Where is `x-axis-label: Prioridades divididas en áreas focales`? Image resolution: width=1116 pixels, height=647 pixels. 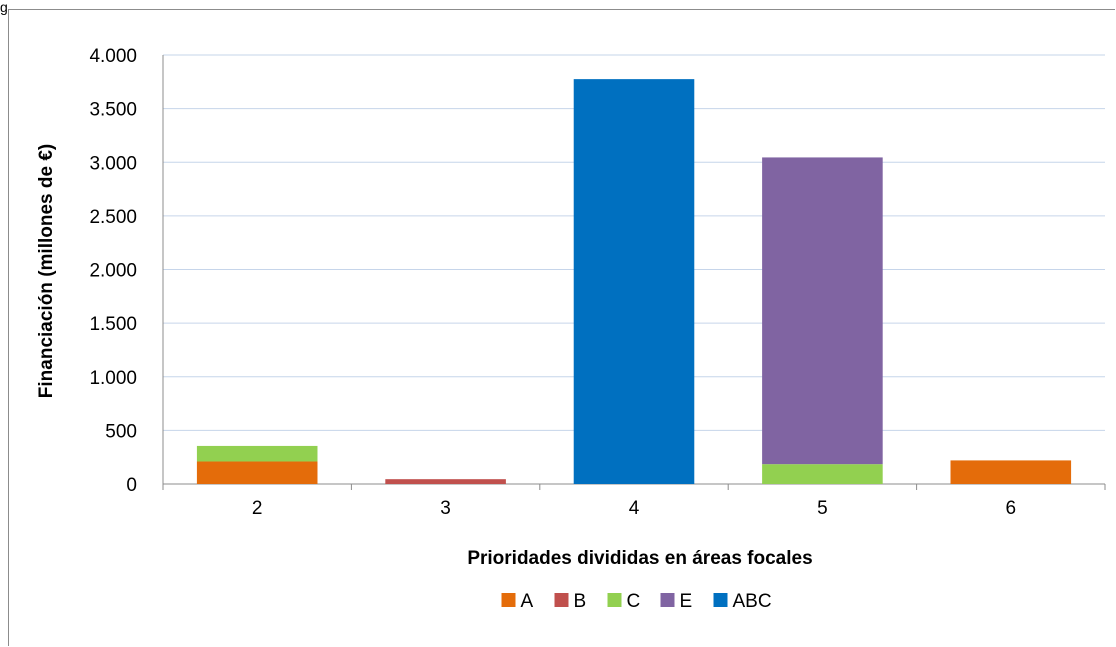
x-axis-label: Prioridades divididas en áreas focales is located at coordinates (639, 558).